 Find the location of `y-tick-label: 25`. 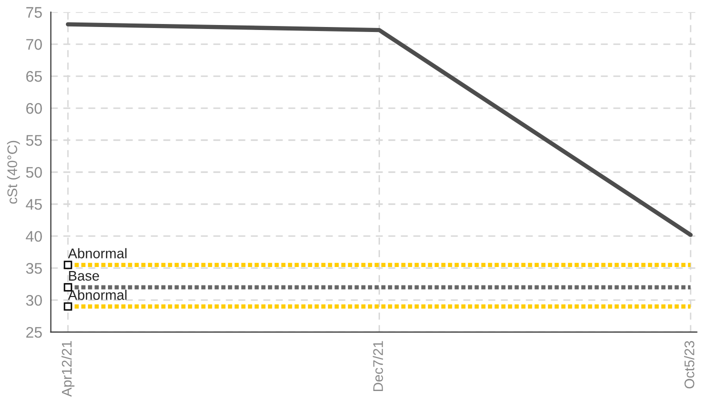

y-tick-label: 25 is located at coordinates (34, 332).